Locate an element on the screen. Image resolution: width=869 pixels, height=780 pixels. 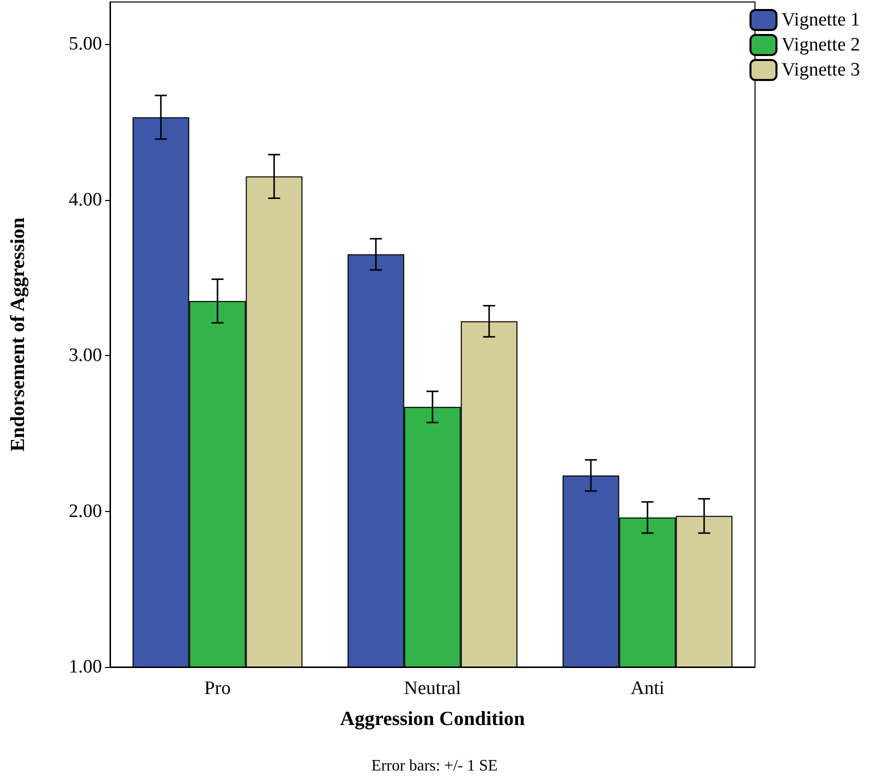
y-tick-label: 3.00 is located at coordinates (85, 355).